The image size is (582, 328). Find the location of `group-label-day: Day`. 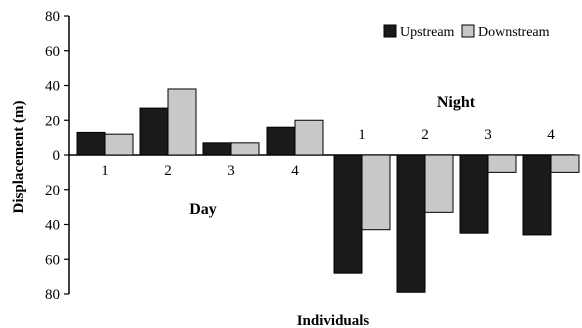

group-label-day: Day is located at coordinates (203, 209).